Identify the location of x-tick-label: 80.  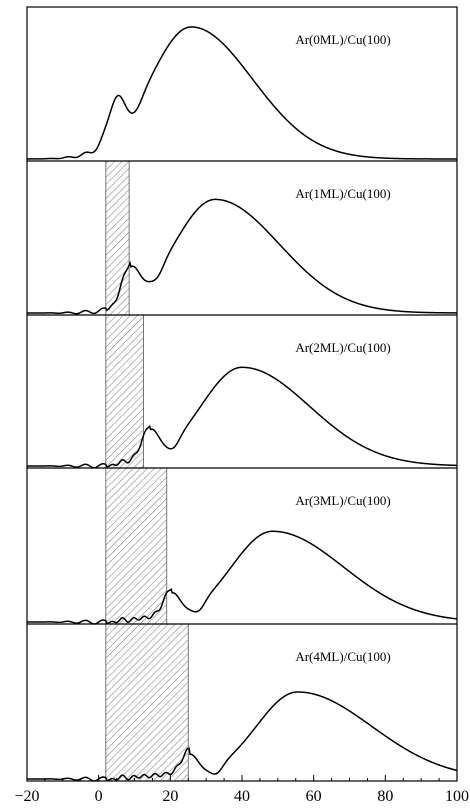
(385, 796).